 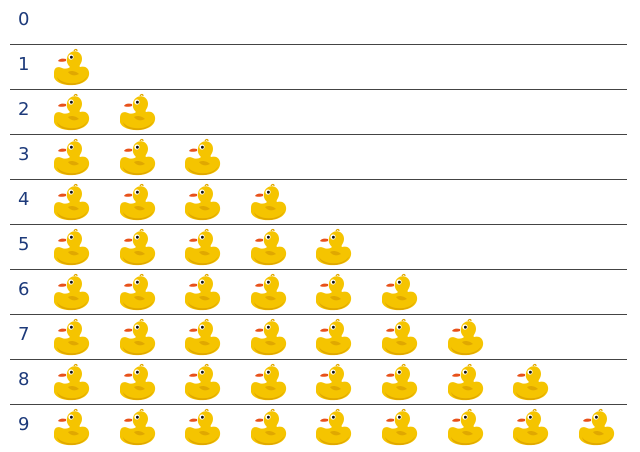 What do you see at coordinates (318, 202) in the screenshot?
I see `table-row: 4` at bounding box center [318, 202].